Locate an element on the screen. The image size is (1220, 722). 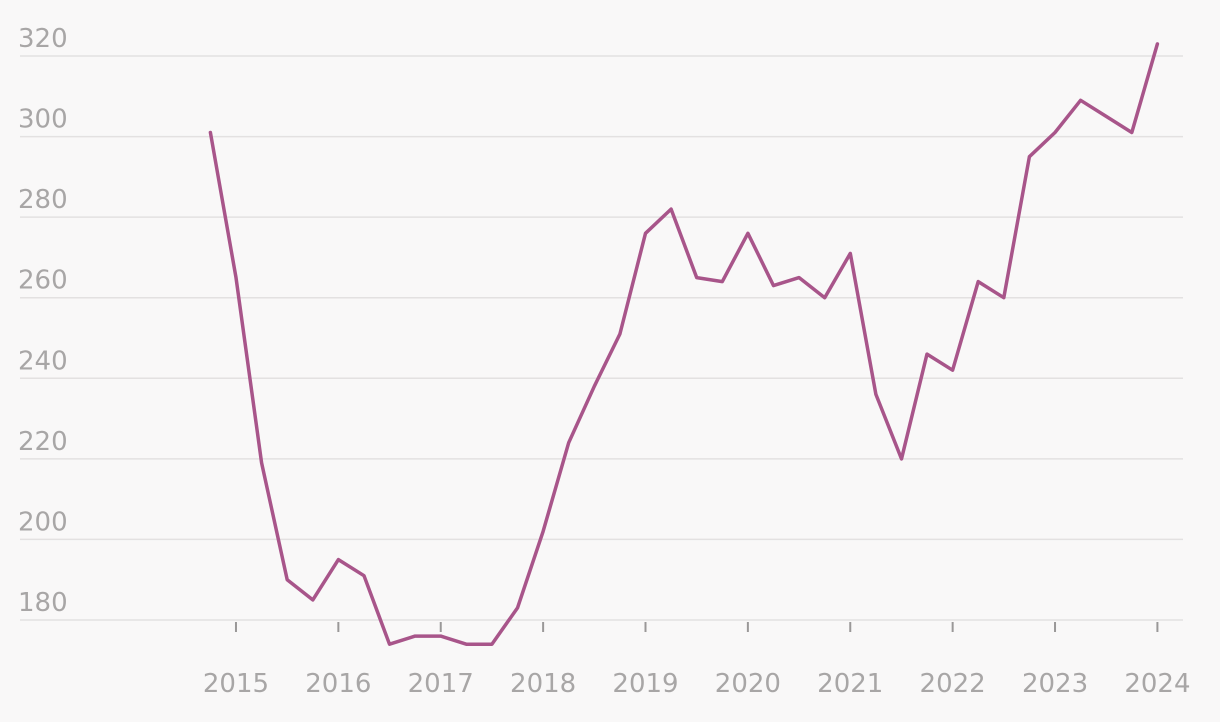
x-tick-label: 2018 is located at coordinates (543, 684).